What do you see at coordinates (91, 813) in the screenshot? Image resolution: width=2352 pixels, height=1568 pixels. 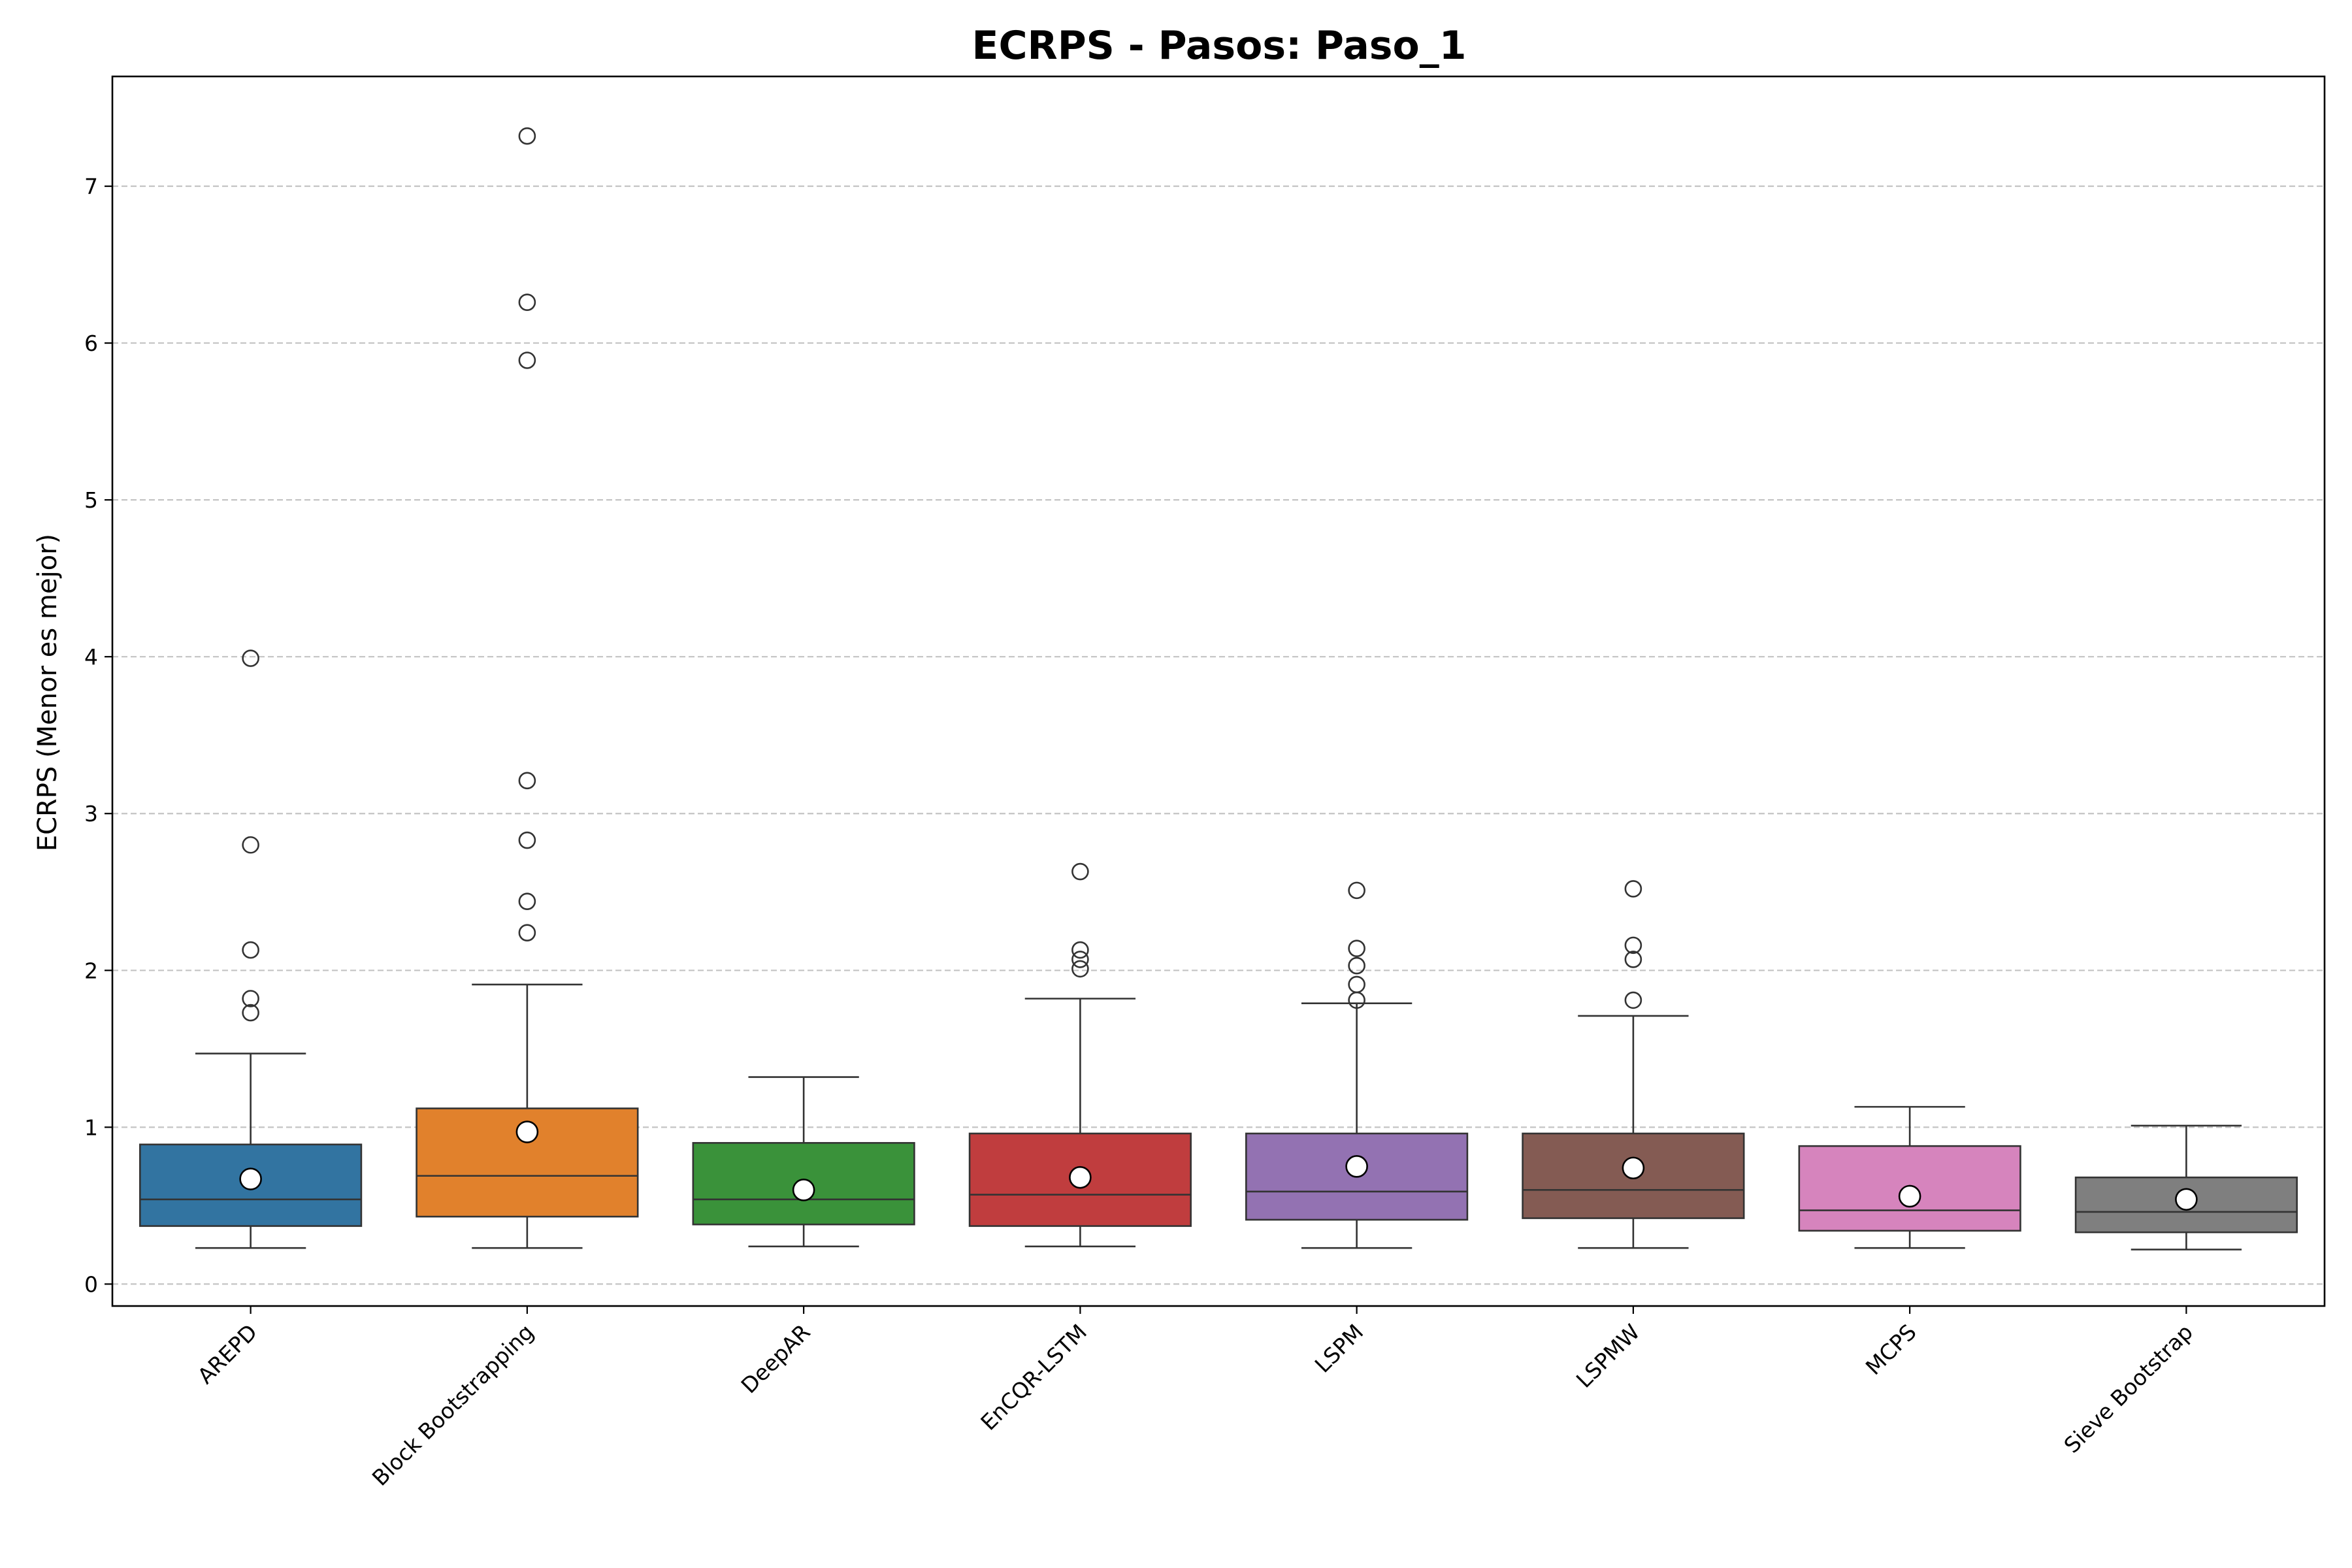 I see `y-tick-label: 3` at bounding box center [91, 813].